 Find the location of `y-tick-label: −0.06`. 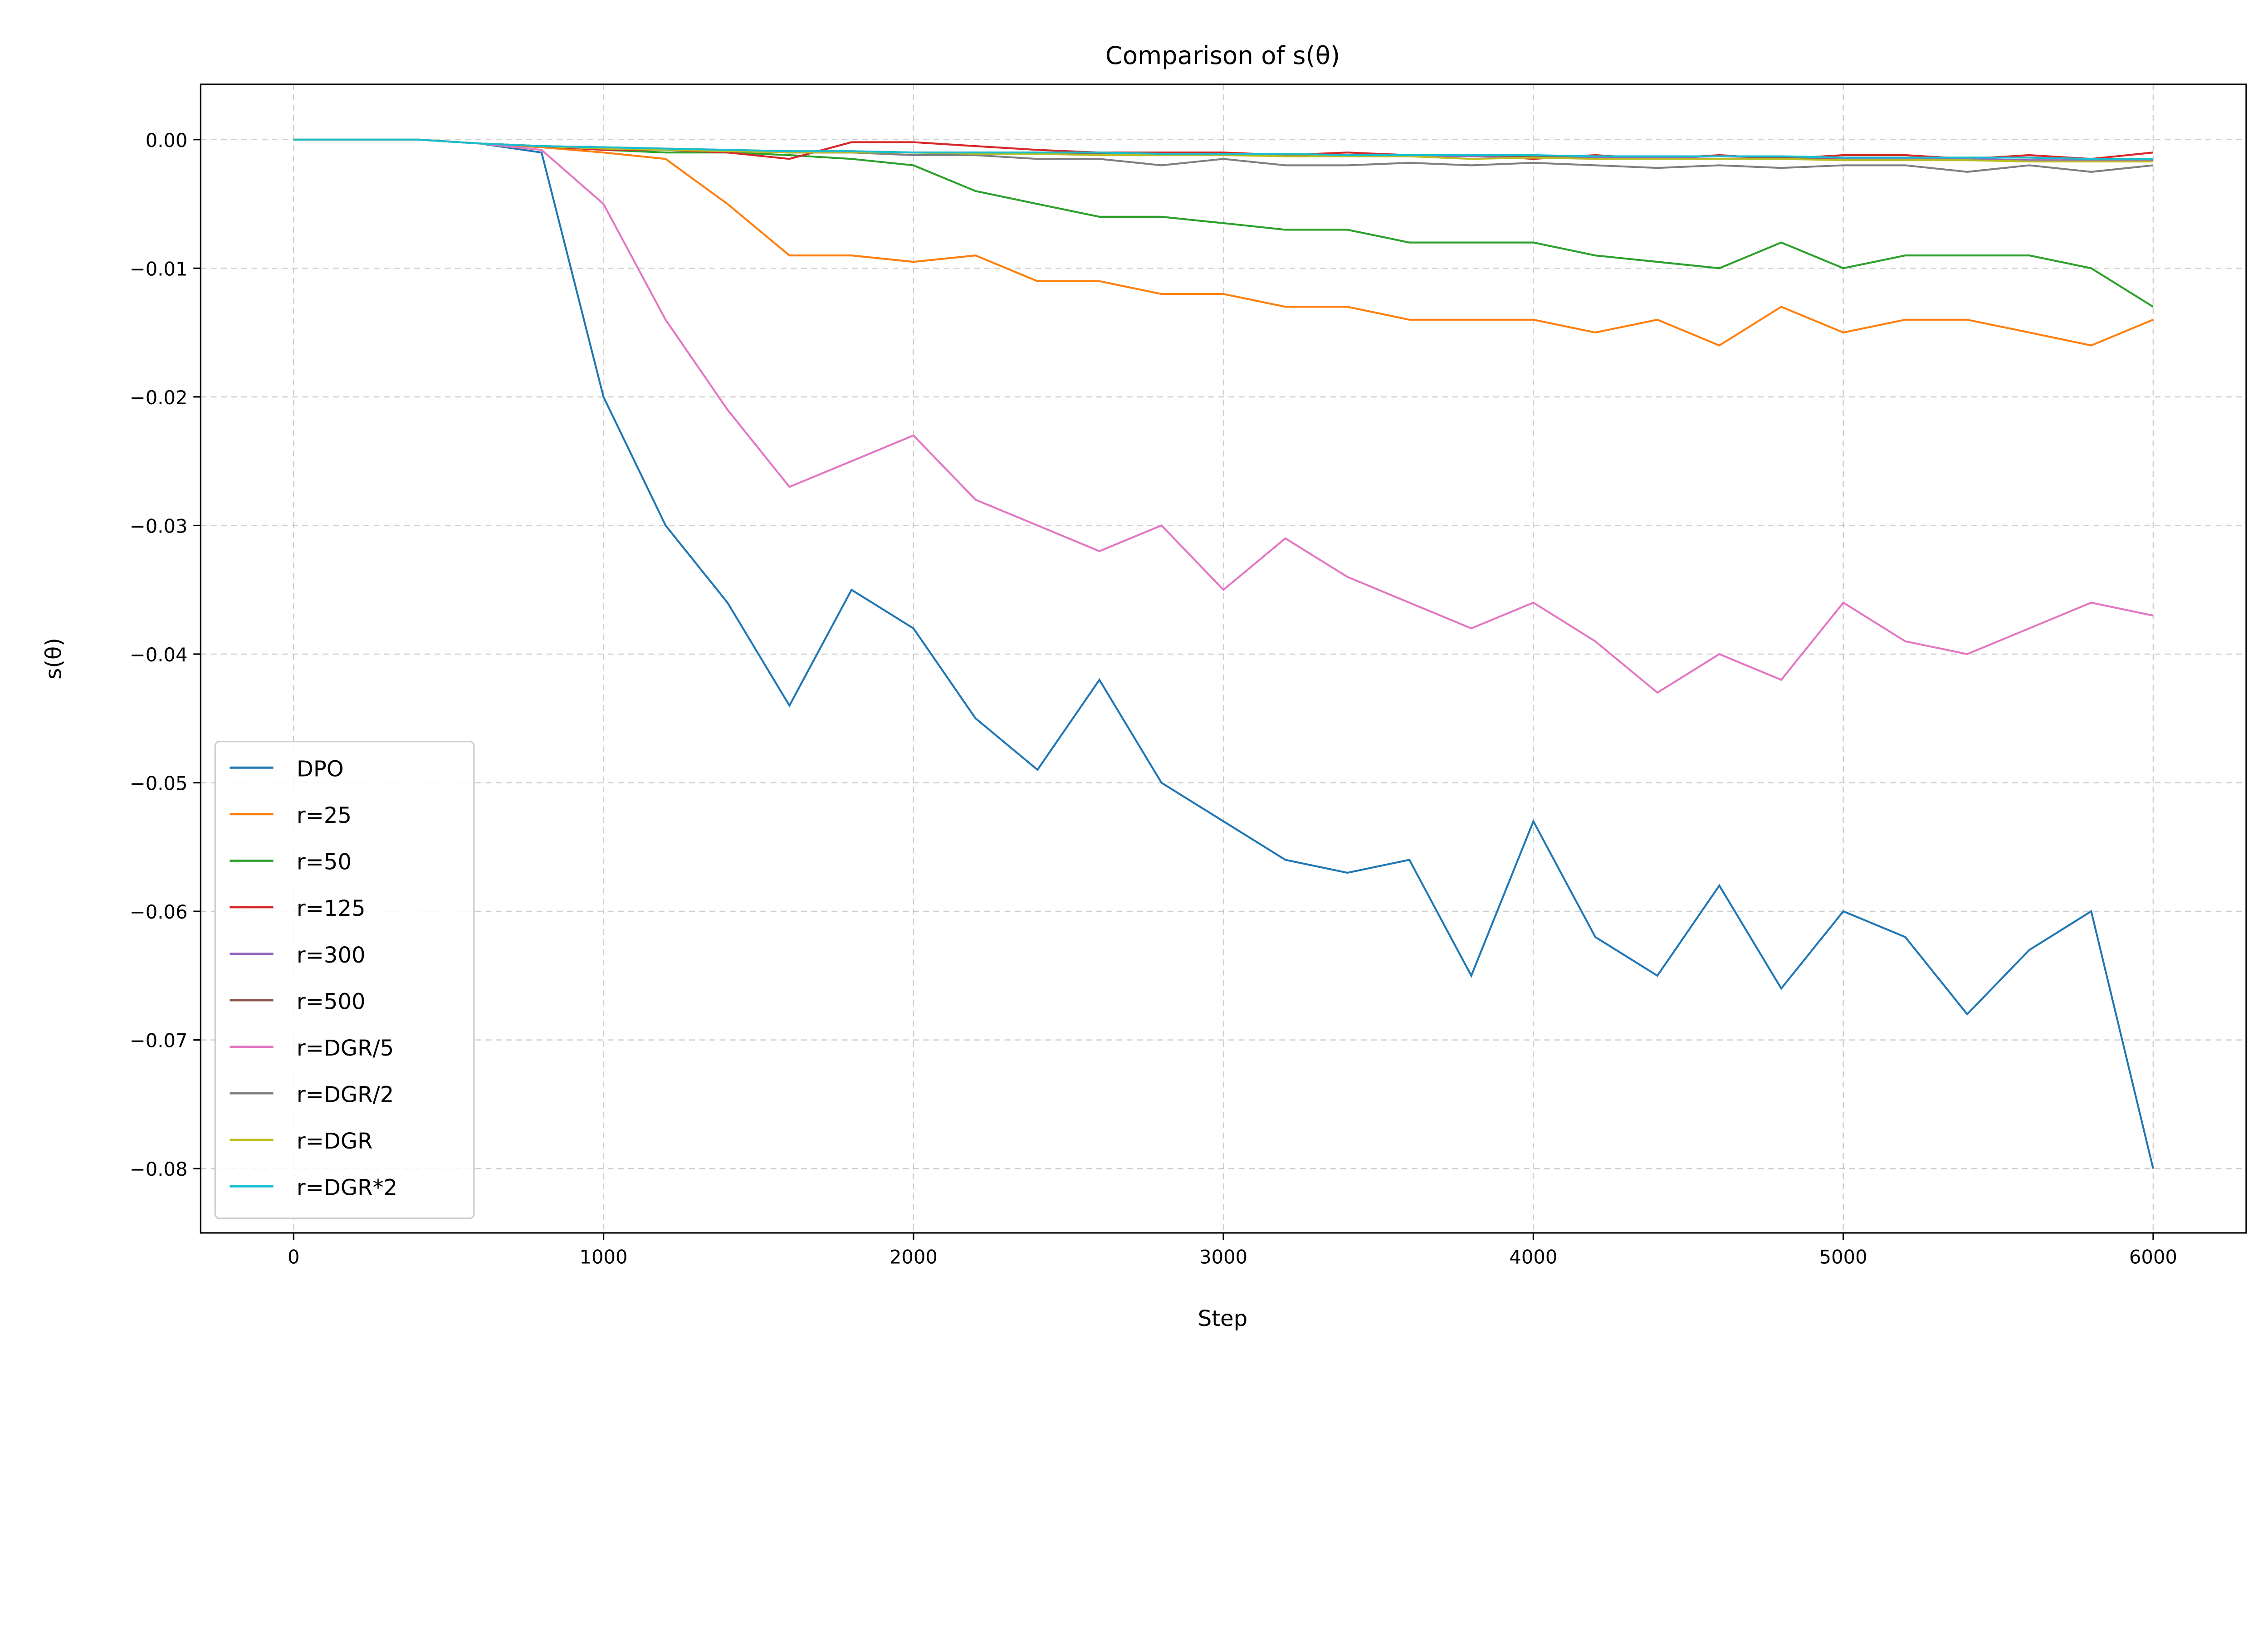

y-tick-label: −0.06 is located at coordinates (159, 912).